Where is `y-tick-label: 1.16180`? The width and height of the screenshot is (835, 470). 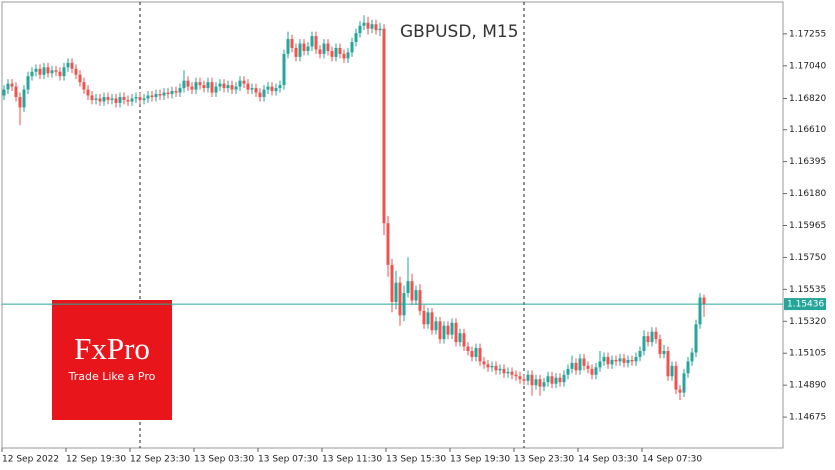
y-tick-label: 1.16180 is located at coordinates (807, 194).